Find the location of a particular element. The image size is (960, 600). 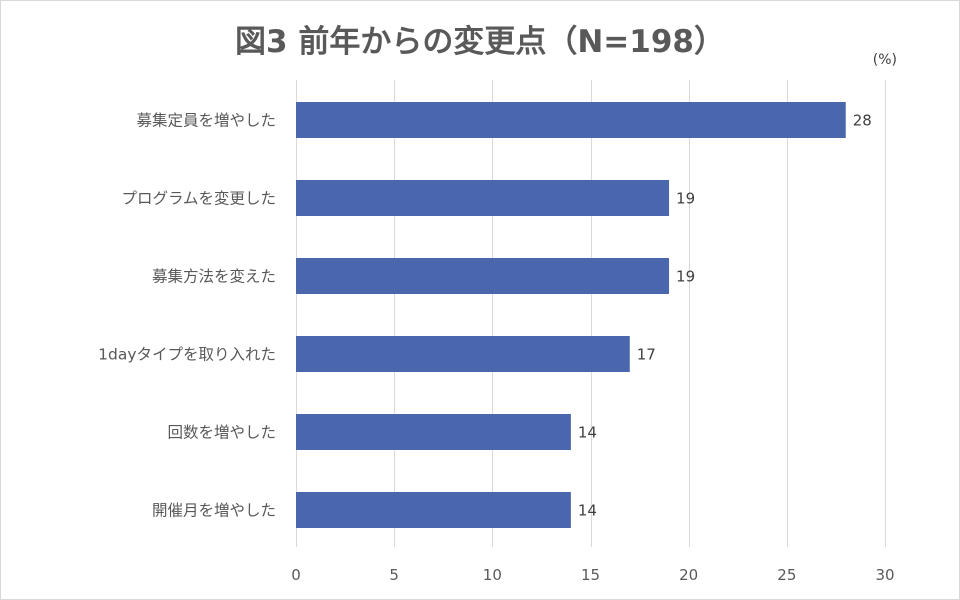

chart-title: 図3 前年からの変更点（N=198） is located at coordinates (480, 42).